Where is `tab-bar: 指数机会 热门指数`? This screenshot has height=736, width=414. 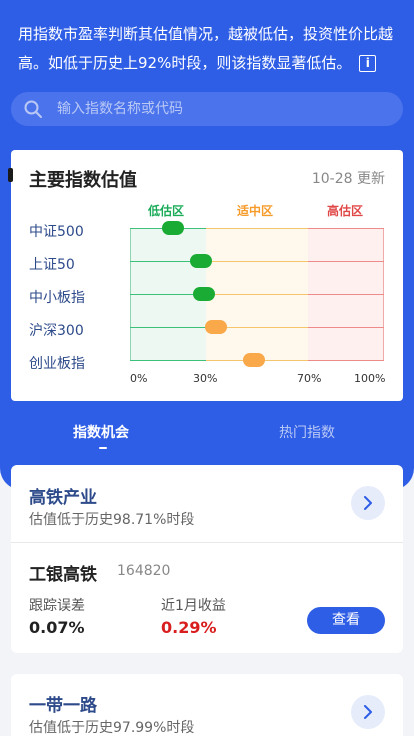
tab-bar: 指数机会 热门指数 is located at coordinates (207, 439).